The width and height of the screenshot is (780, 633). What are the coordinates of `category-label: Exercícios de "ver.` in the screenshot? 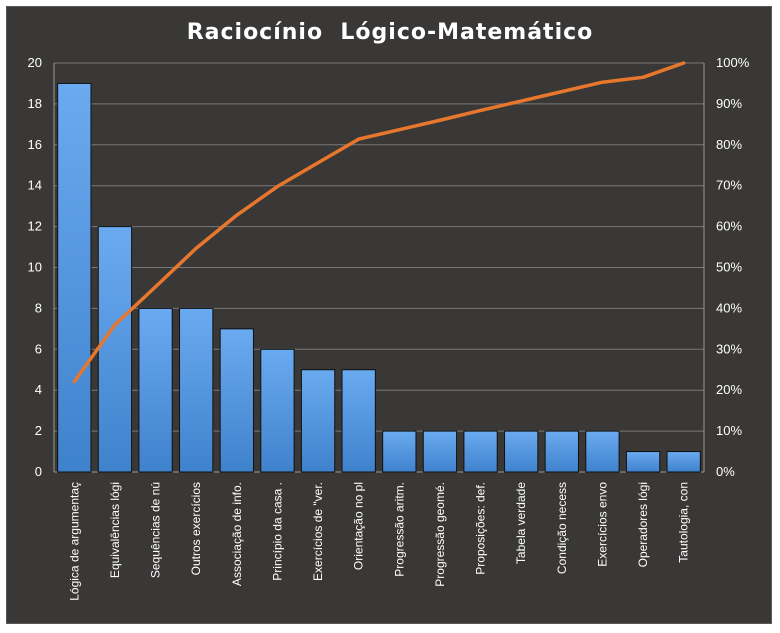 It's located at (318, 531).